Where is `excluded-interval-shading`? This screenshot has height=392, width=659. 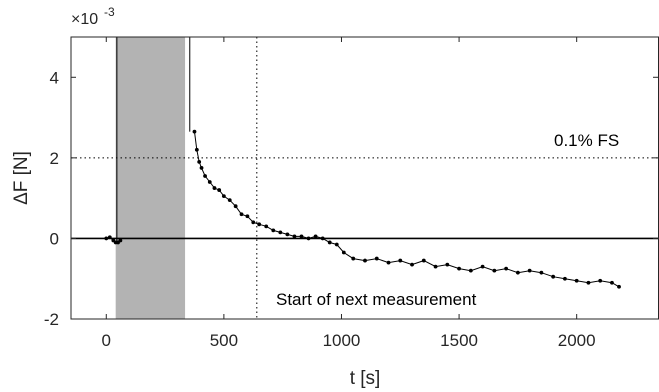
excluded-interval-shading is located at coordinates (150, 178).